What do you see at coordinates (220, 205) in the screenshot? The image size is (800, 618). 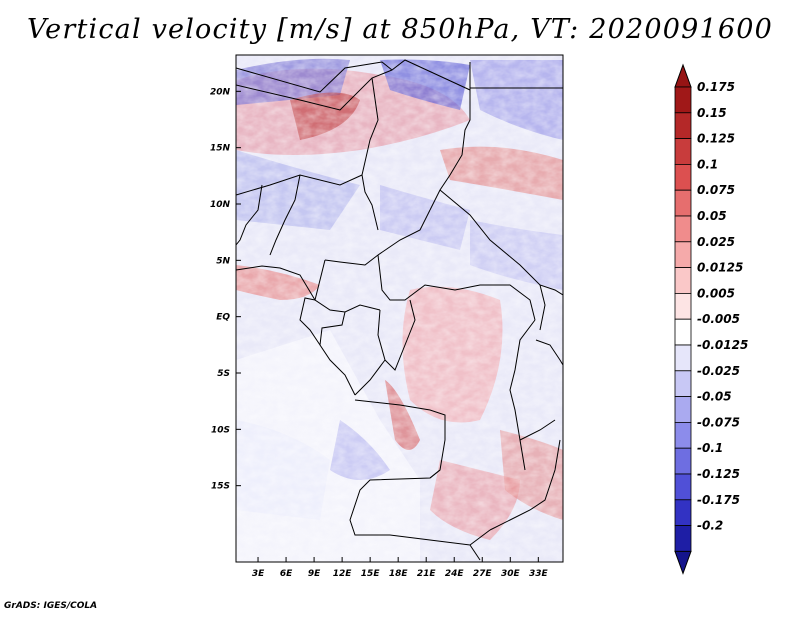 I see `lat-tick-label: 10N` at bounding box center [220, 205].